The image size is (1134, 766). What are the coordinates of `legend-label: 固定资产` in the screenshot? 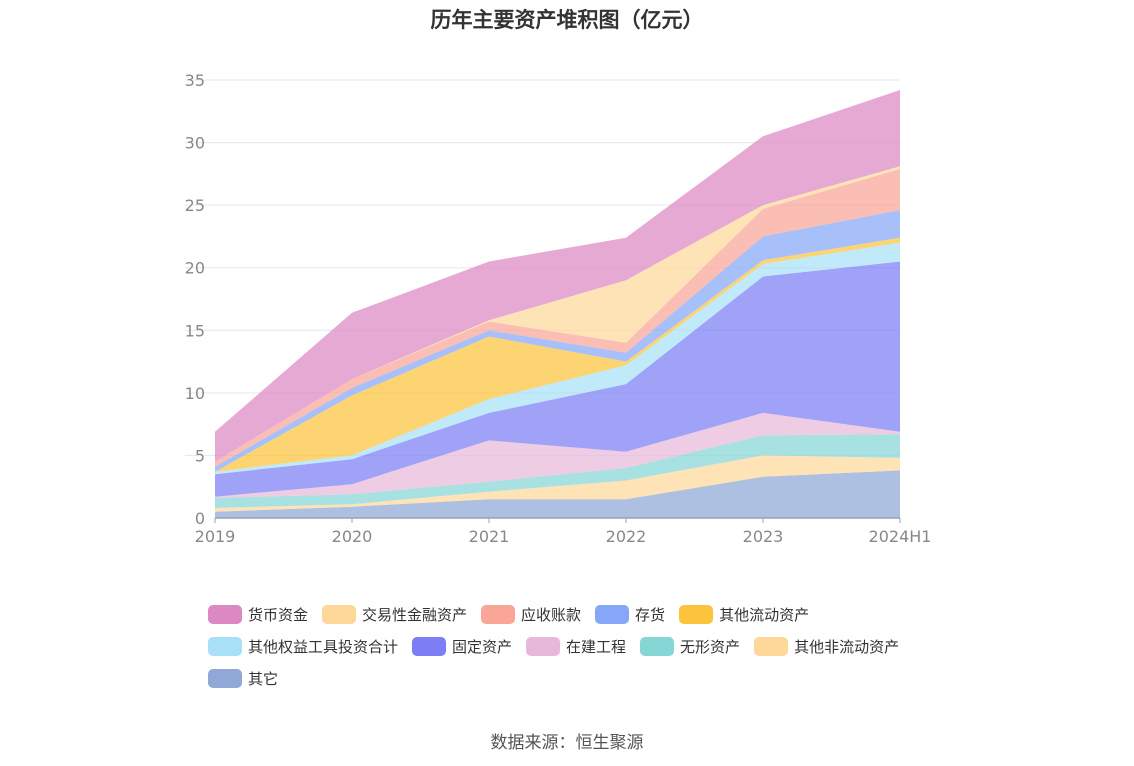 It's located at (482, 646).